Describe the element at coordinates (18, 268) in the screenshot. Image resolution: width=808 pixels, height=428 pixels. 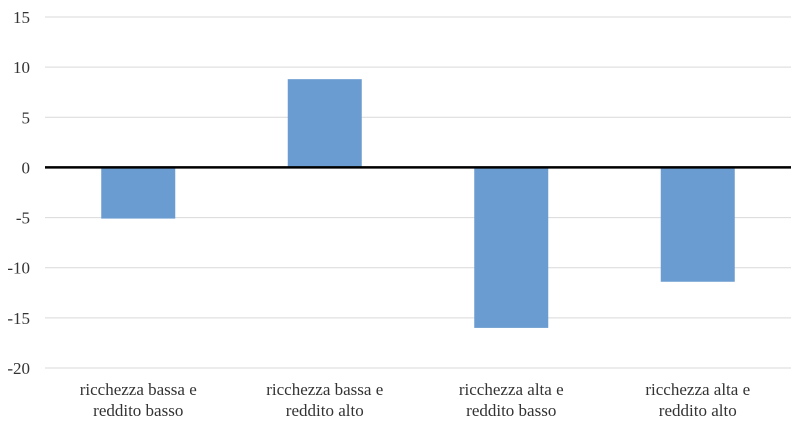
I see `y-tick-label: -10` at that location.